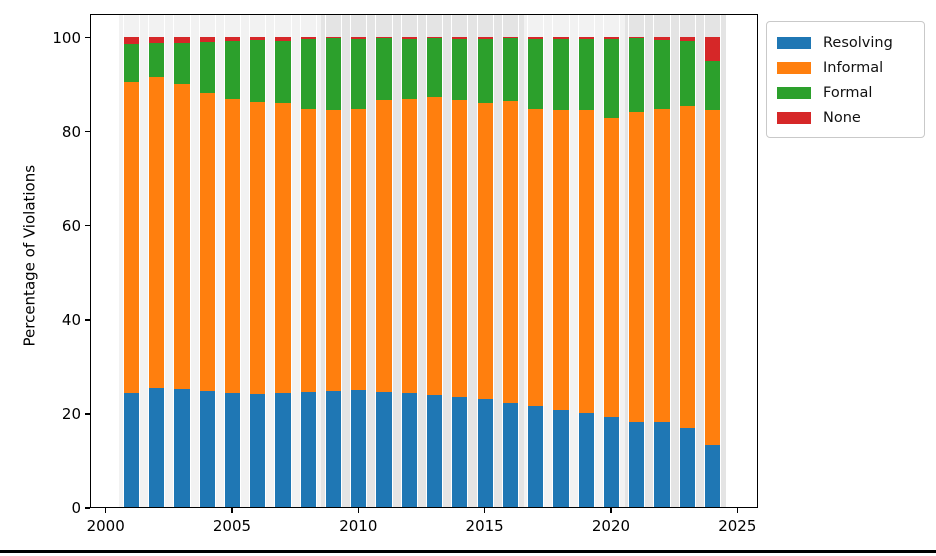 The width and height of the screenshot is (936, 556). What do you see at coordinates (258, 248) in the screenshot?
I see `segment-informal-2006` at bounding box center [258, 248].